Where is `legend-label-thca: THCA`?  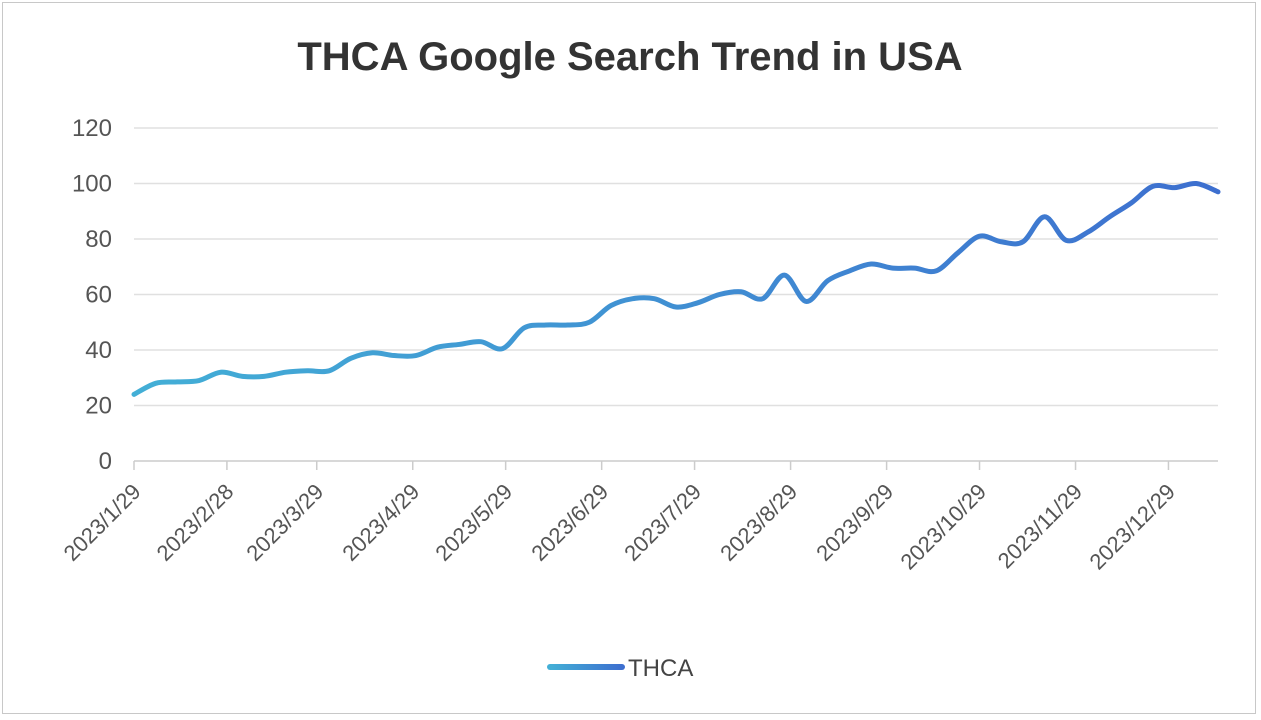
legend-label-thca: THCA is located at coordinates (660, 668).